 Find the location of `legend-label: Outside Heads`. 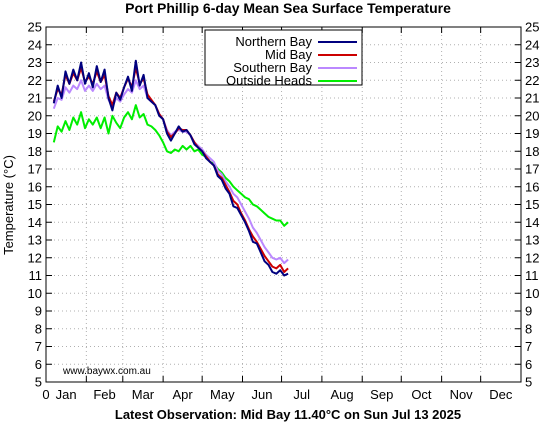

legend-label: Outside Heads is located at coordinates (269, 80).